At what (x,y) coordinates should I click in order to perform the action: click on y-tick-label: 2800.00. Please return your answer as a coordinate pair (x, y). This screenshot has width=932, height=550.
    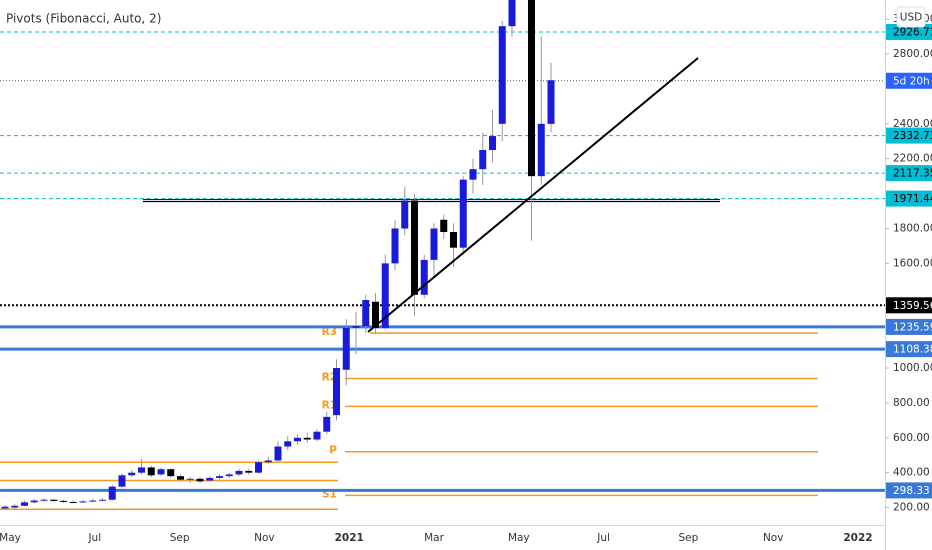
    Looking at the image, I should click on (912, 54).